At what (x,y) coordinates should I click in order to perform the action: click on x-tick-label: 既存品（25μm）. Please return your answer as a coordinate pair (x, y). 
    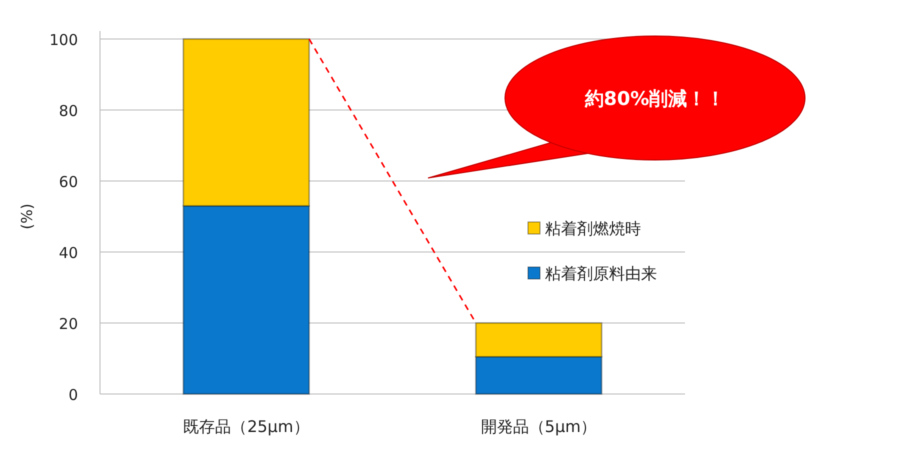
    Looking at the image, I should click on (246, 426).